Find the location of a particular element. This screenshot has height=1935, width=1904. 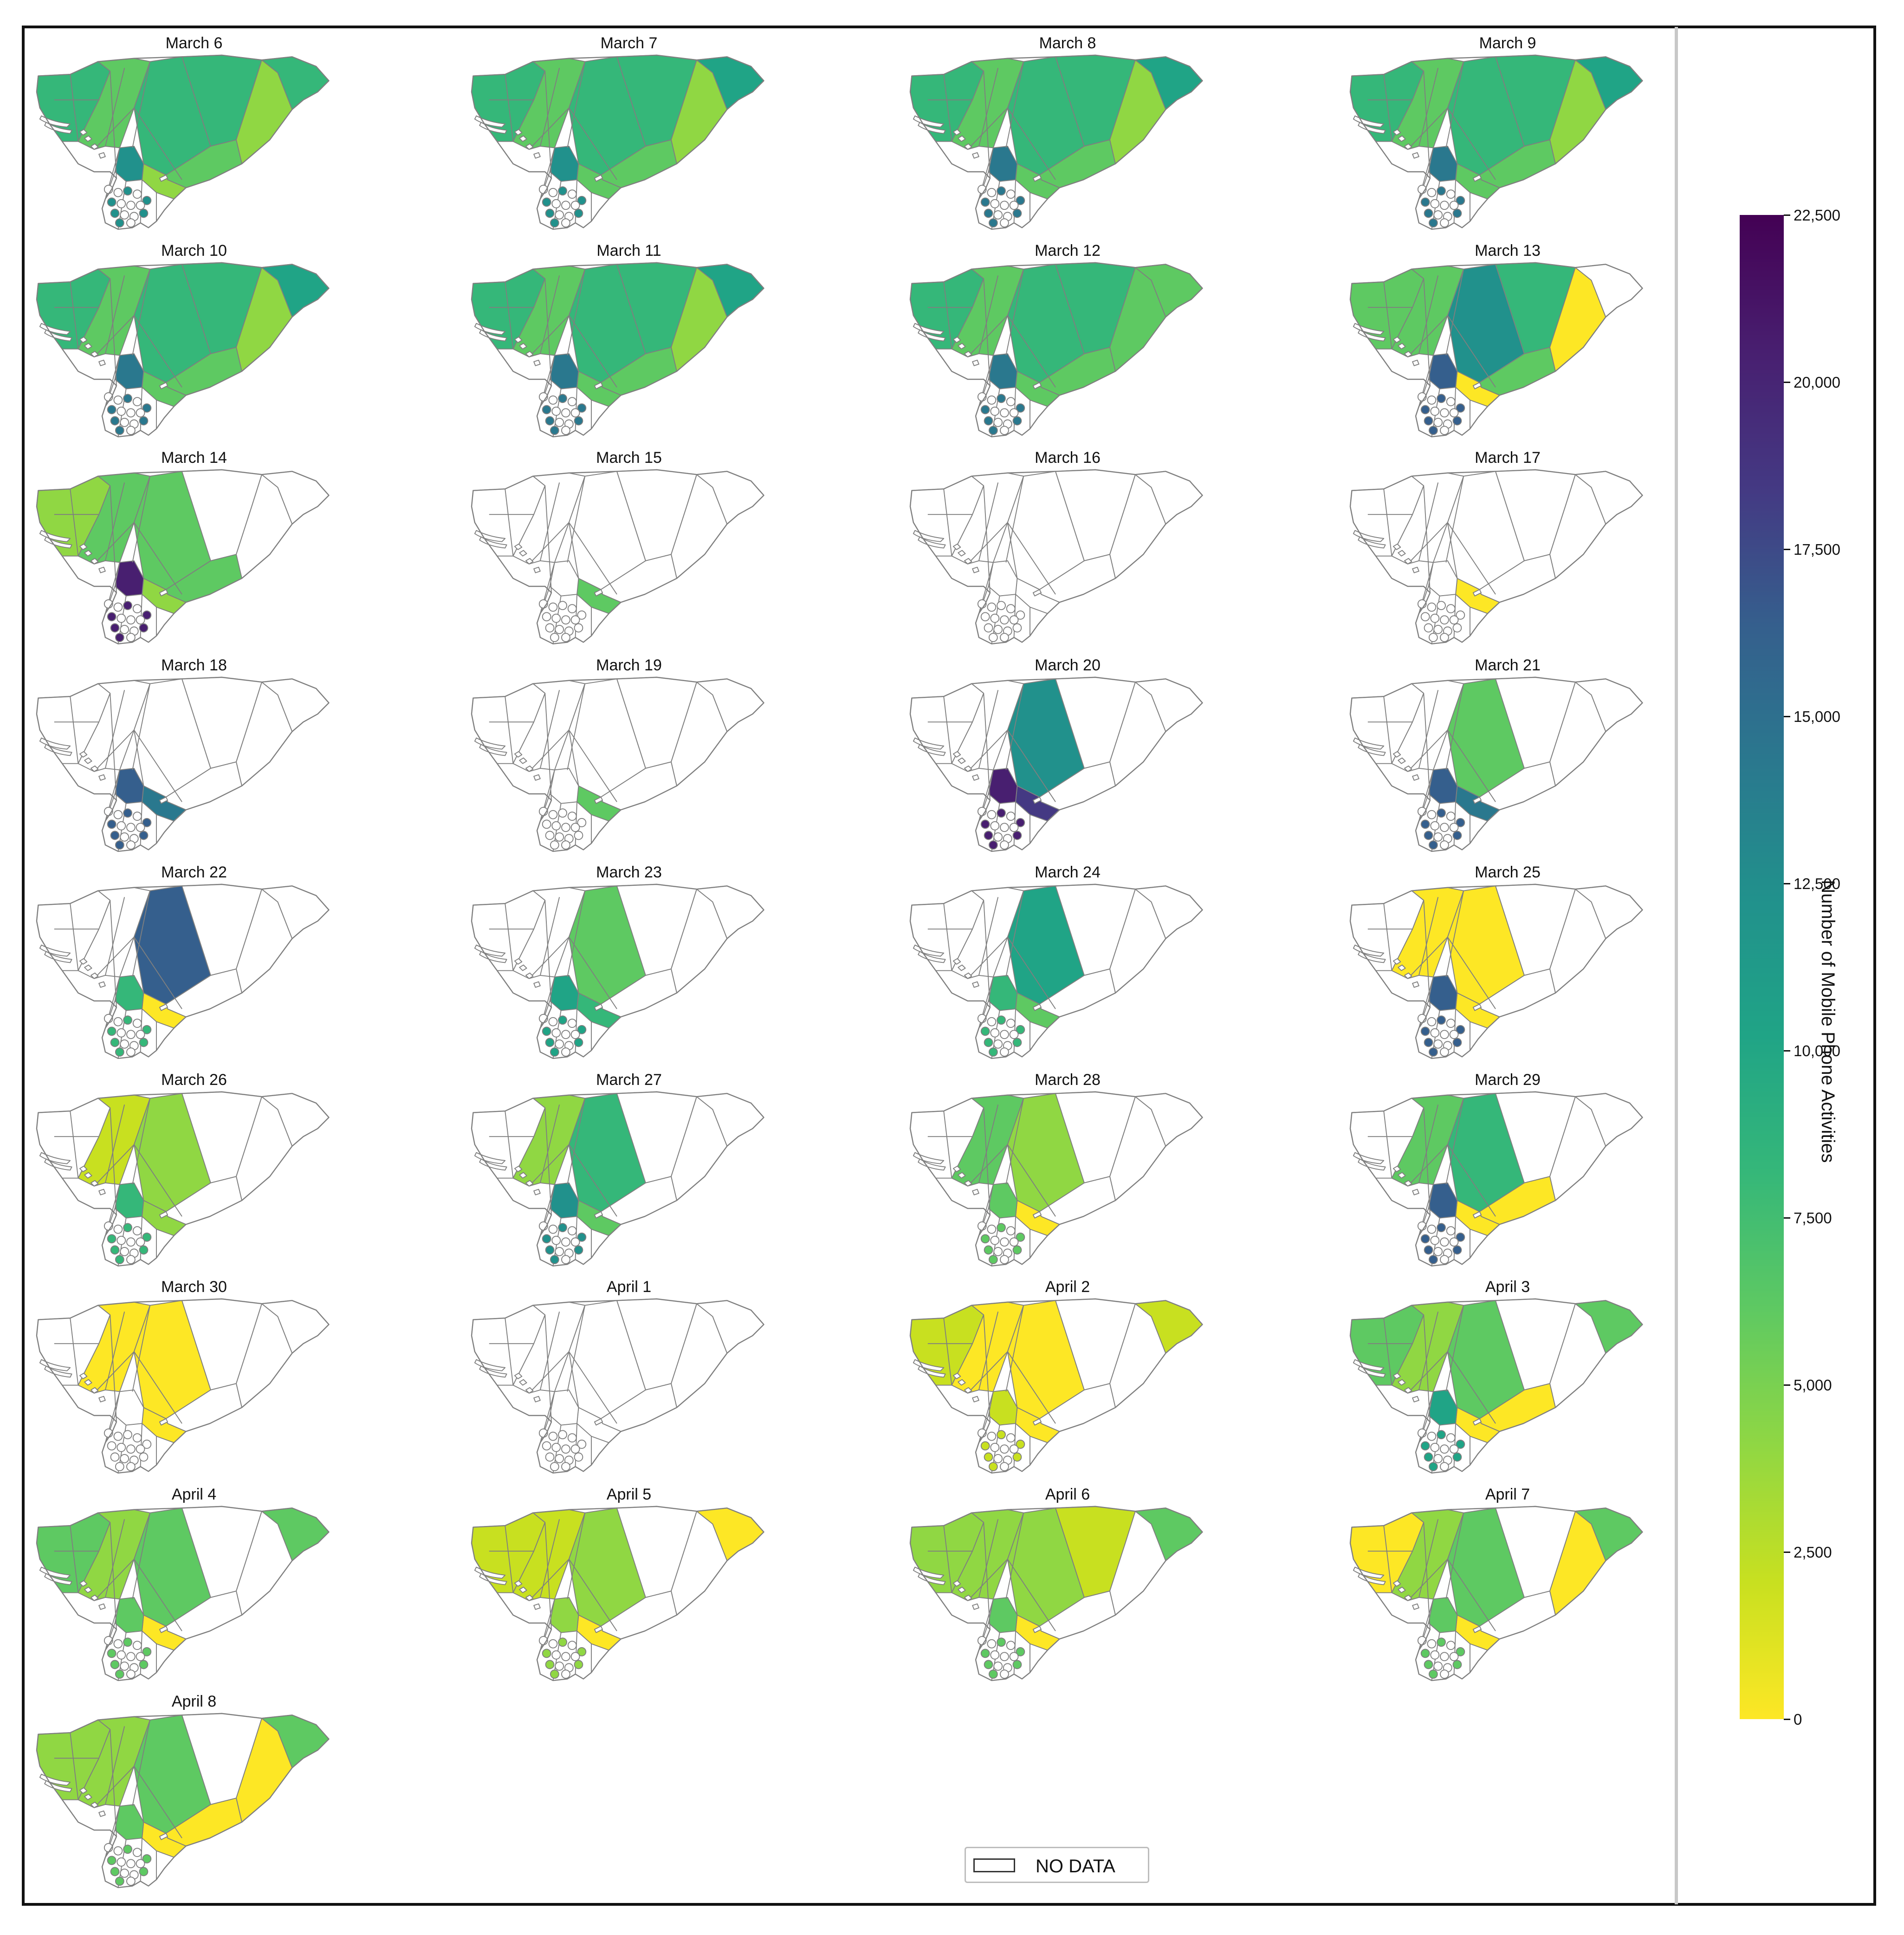

colorbar-tick-label: 22,500 is located at coordinates (1817, 215).